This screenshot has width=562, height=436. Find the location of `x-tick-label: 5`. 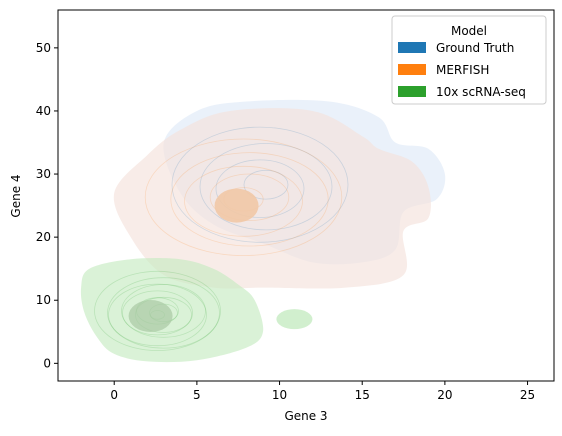

x-tick-label: 5 is located at coordinates (197, 395).